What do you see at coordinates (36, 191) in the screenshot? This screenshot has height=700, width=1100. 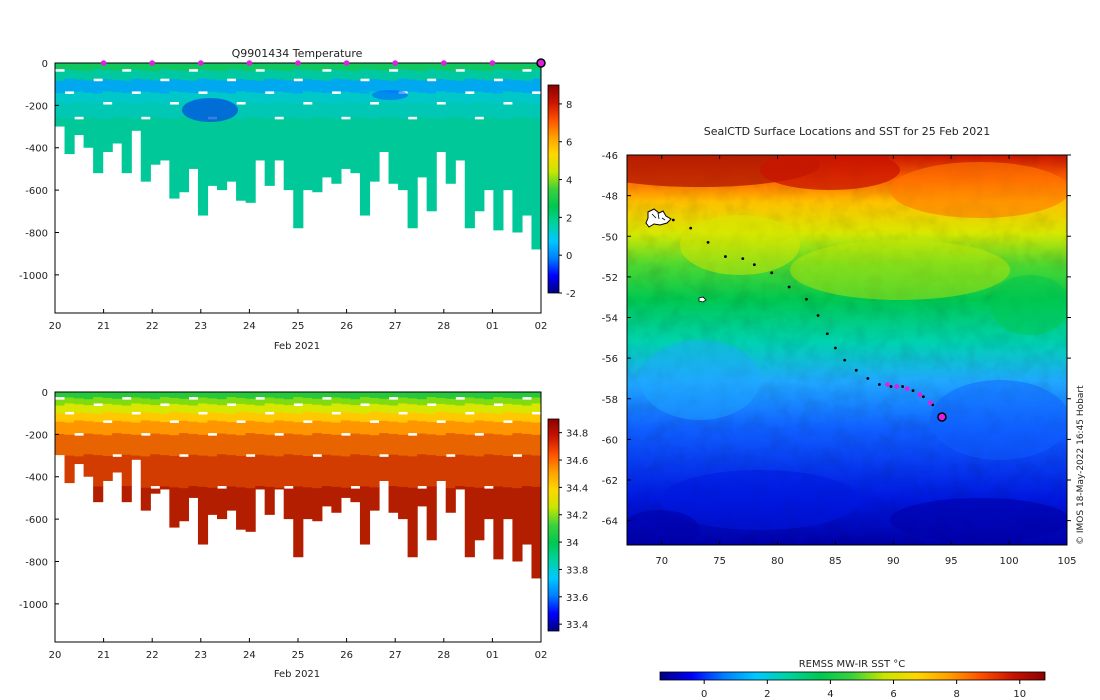 I see `y-tick-label: -600` at bounding box center [36, 191].